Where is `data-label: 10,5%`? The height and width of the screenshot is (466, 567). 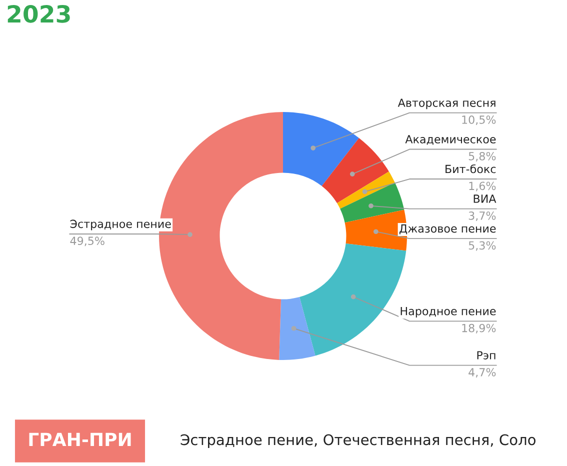 data-label: 10,5% is located at coordinates (479, 120).